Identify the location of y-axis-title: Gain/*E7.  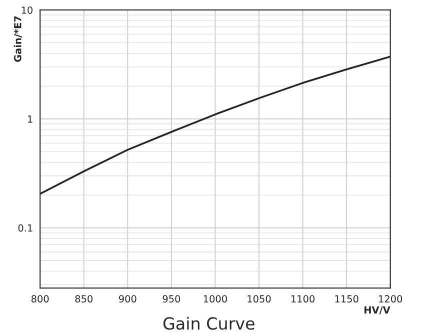
(18, 39).